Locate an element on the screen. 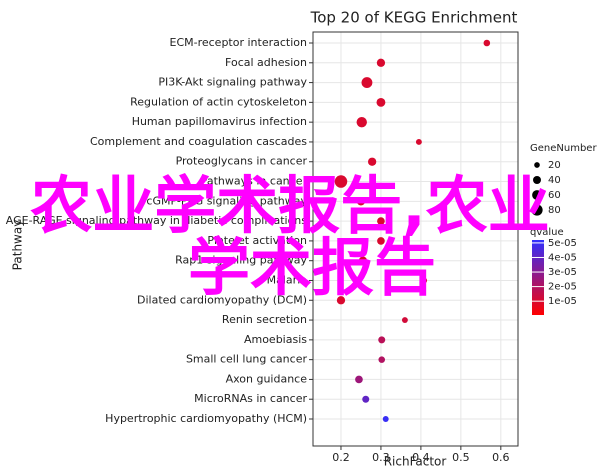 This screenshot has height=475, width=600. y-tick-label: Small cell lung cancer is located at coordinates (247, 359).